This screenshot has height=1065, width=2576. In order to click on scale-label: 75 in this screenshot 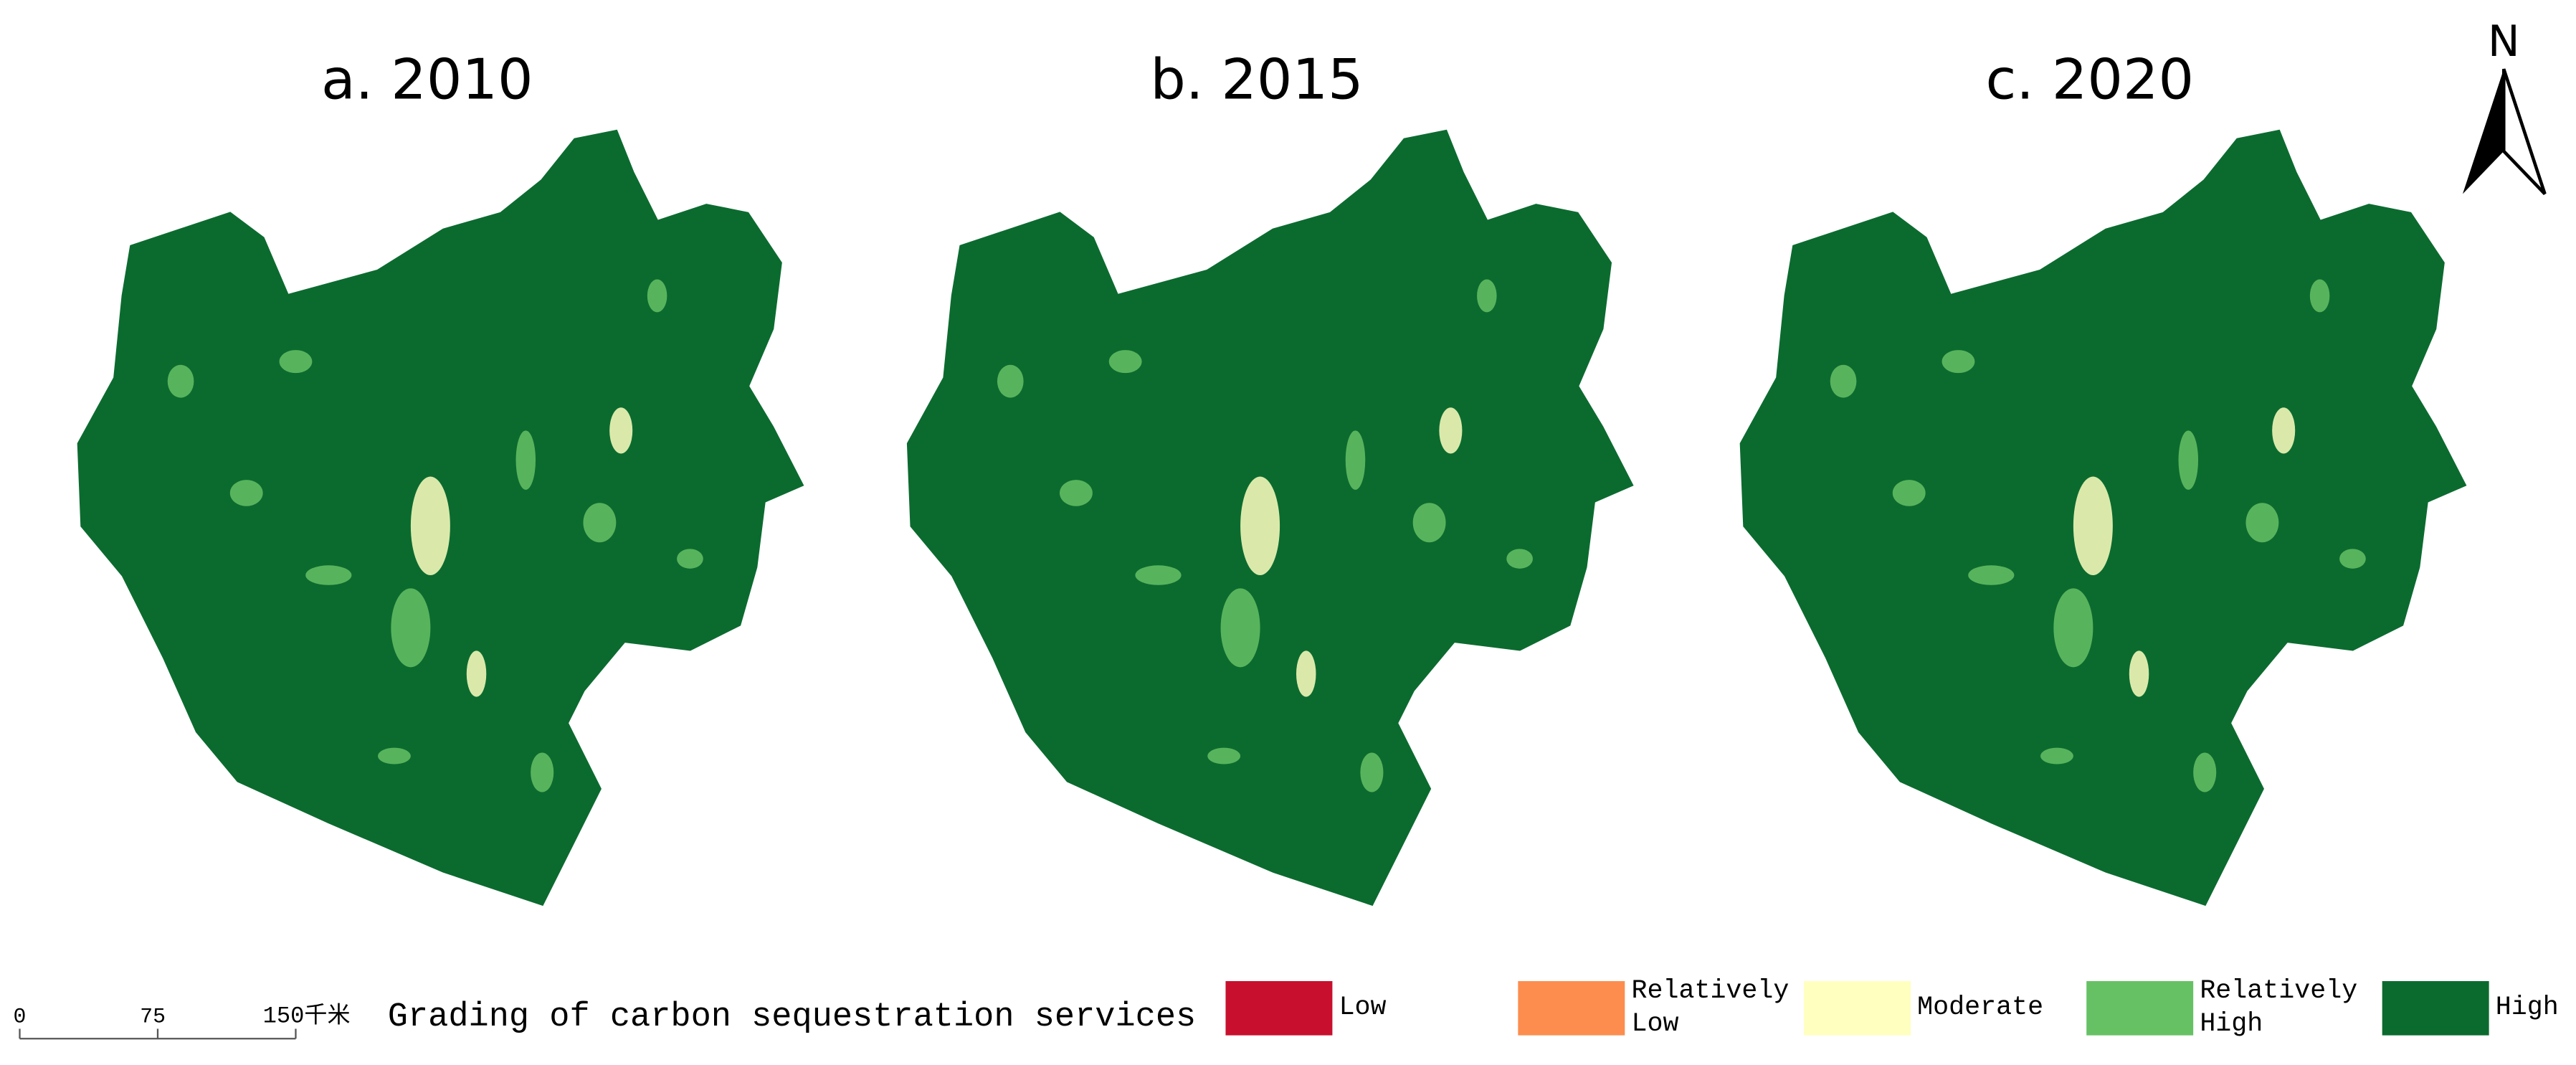, I will do `click(153, 1016)`.